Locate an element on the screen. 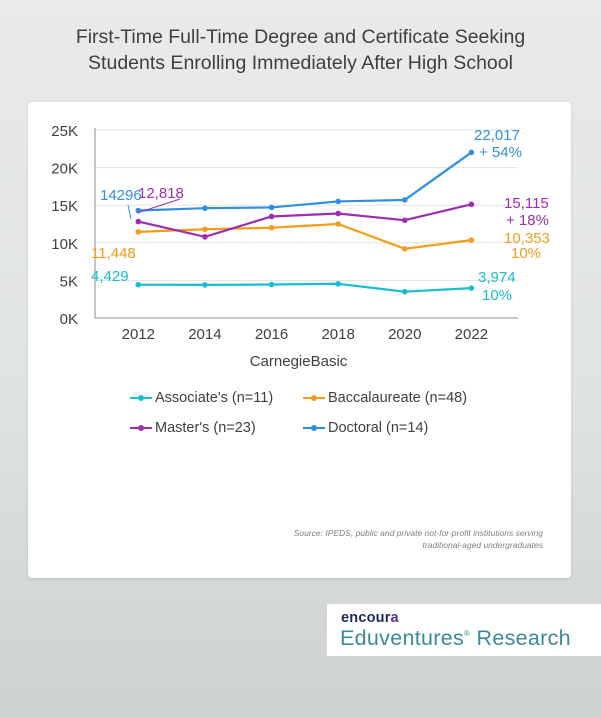 The image size is (601, 717). y-tick-label: 25K is located at coordinates (64, 131).